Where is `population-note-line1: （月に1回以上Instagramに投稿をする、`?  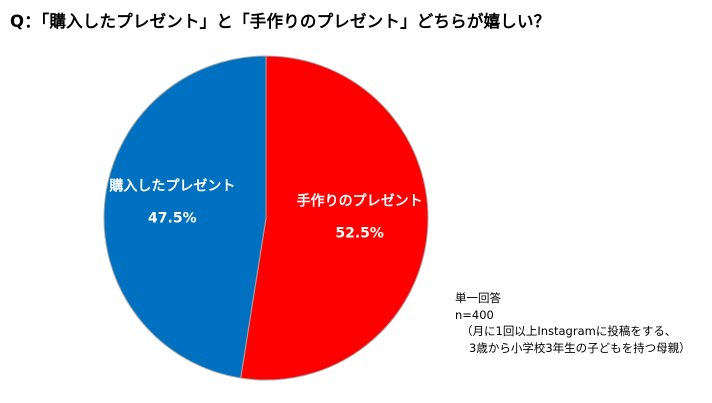 population-note-line1: （月に1回以上Instagramに投稿をする、 is located at coordinates (569, 331).